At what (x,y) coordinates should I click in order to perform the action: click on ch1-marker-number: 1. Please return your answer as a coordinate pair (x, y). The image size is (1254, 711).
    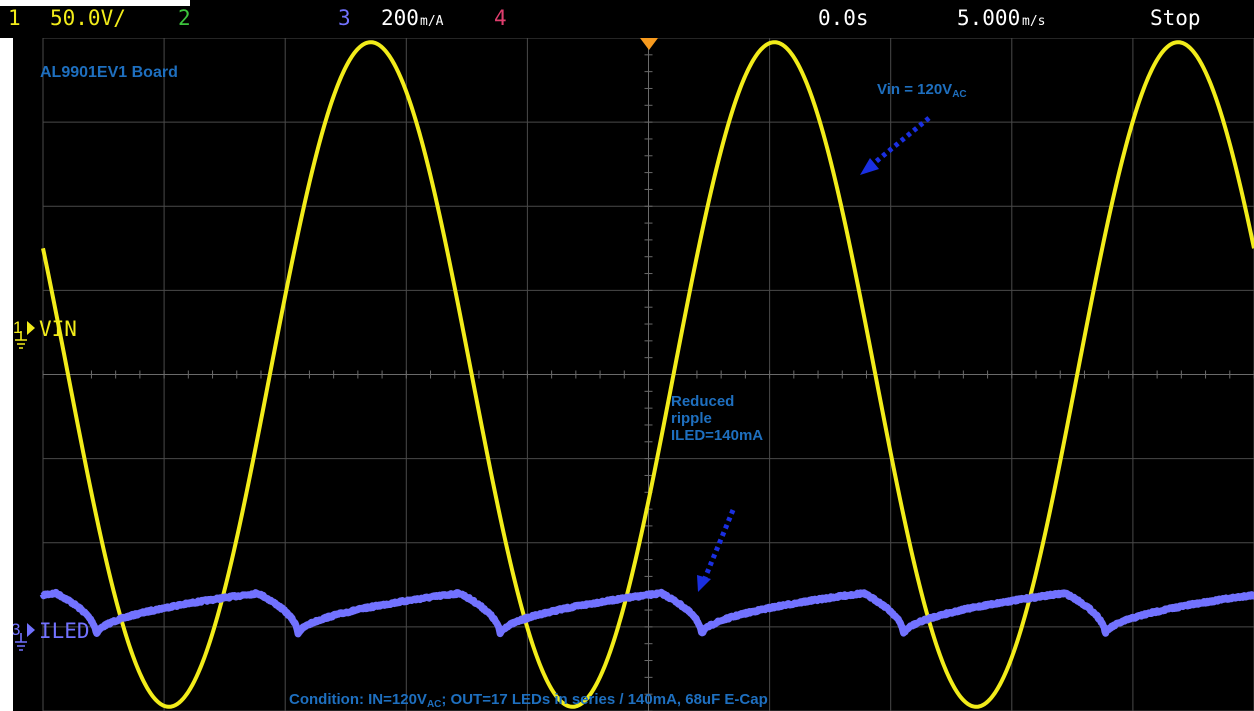
    Looking at the image, I should click on (17, 327).